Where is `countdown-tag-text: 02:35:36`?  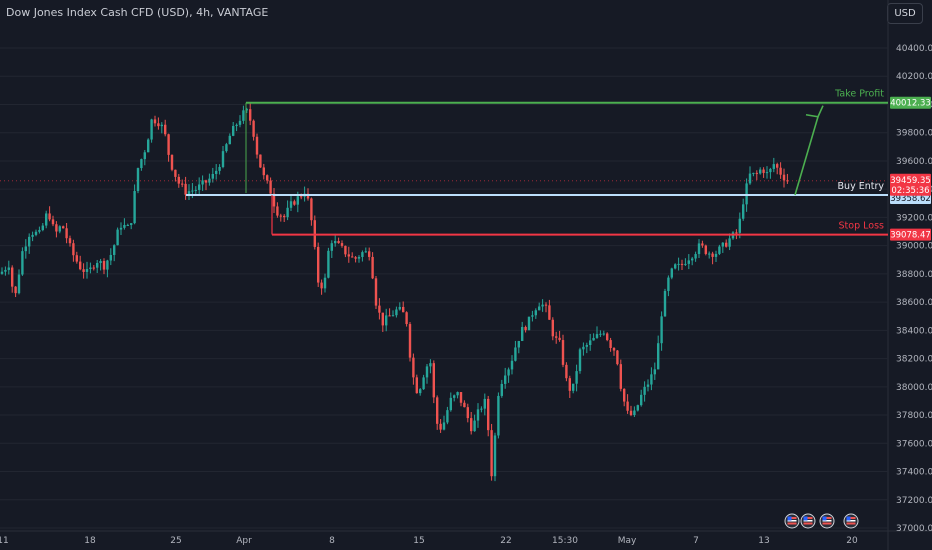 countdown-tag-text: 02:35:36 is located at coordinates (910, 191).